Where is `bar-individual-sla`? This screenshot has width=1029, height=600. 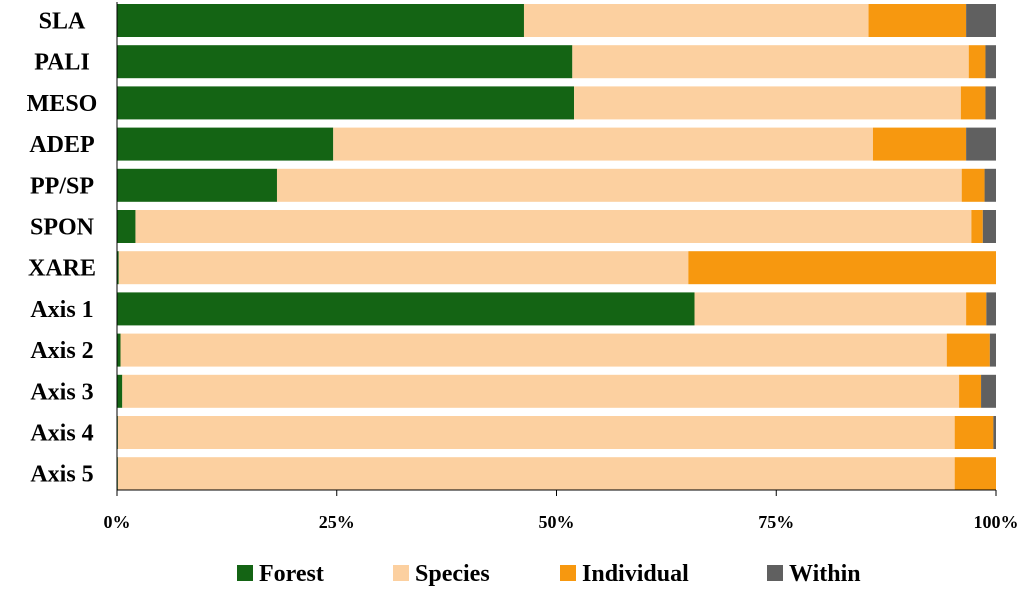
bar-individual-sla is located at coordinates (917, 20).